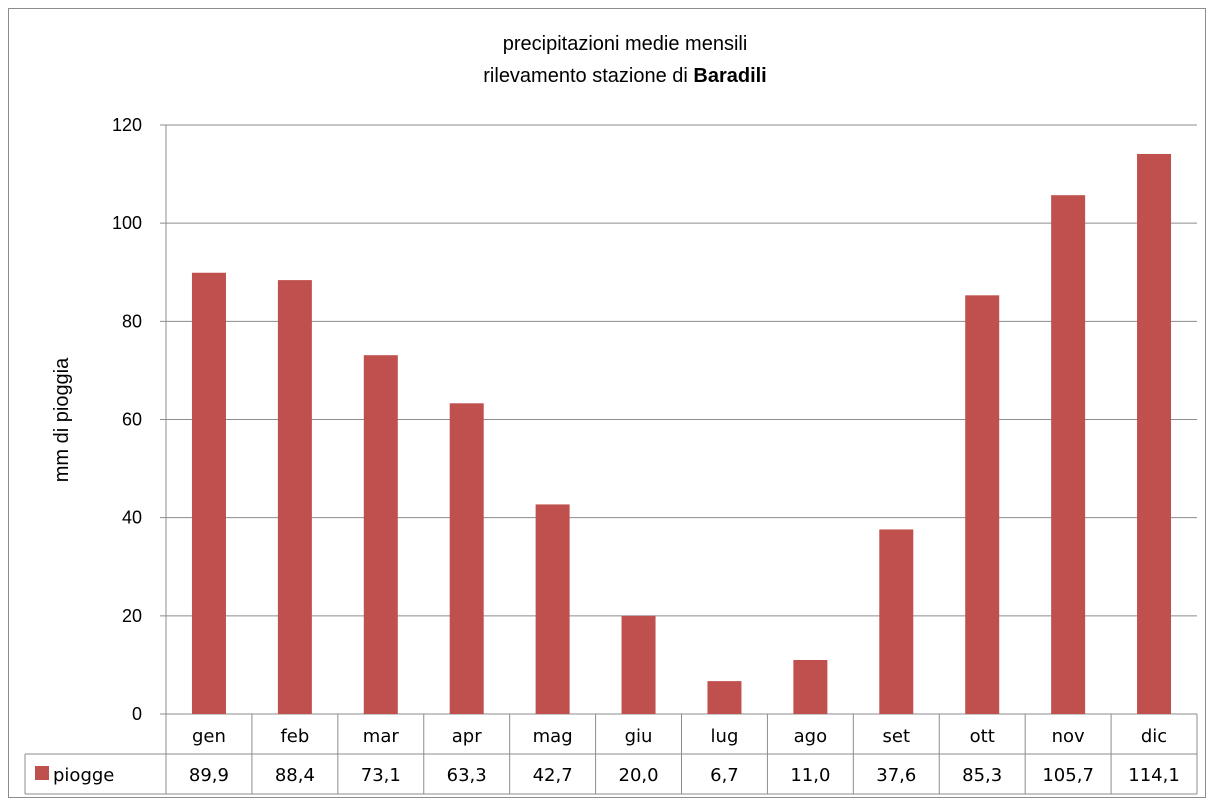 This screenshot has height=805, width=1213. Describe the element at coordinates (381, 736) in the screenshot. I see `x-tick-label: mar` at that location.